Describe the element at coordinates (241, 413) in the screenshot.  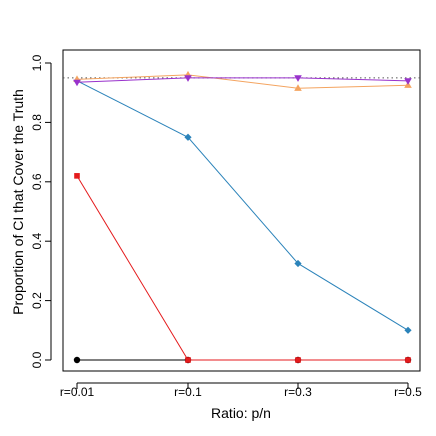
I see `x-axis-title: Ratio: p/n` at that location.